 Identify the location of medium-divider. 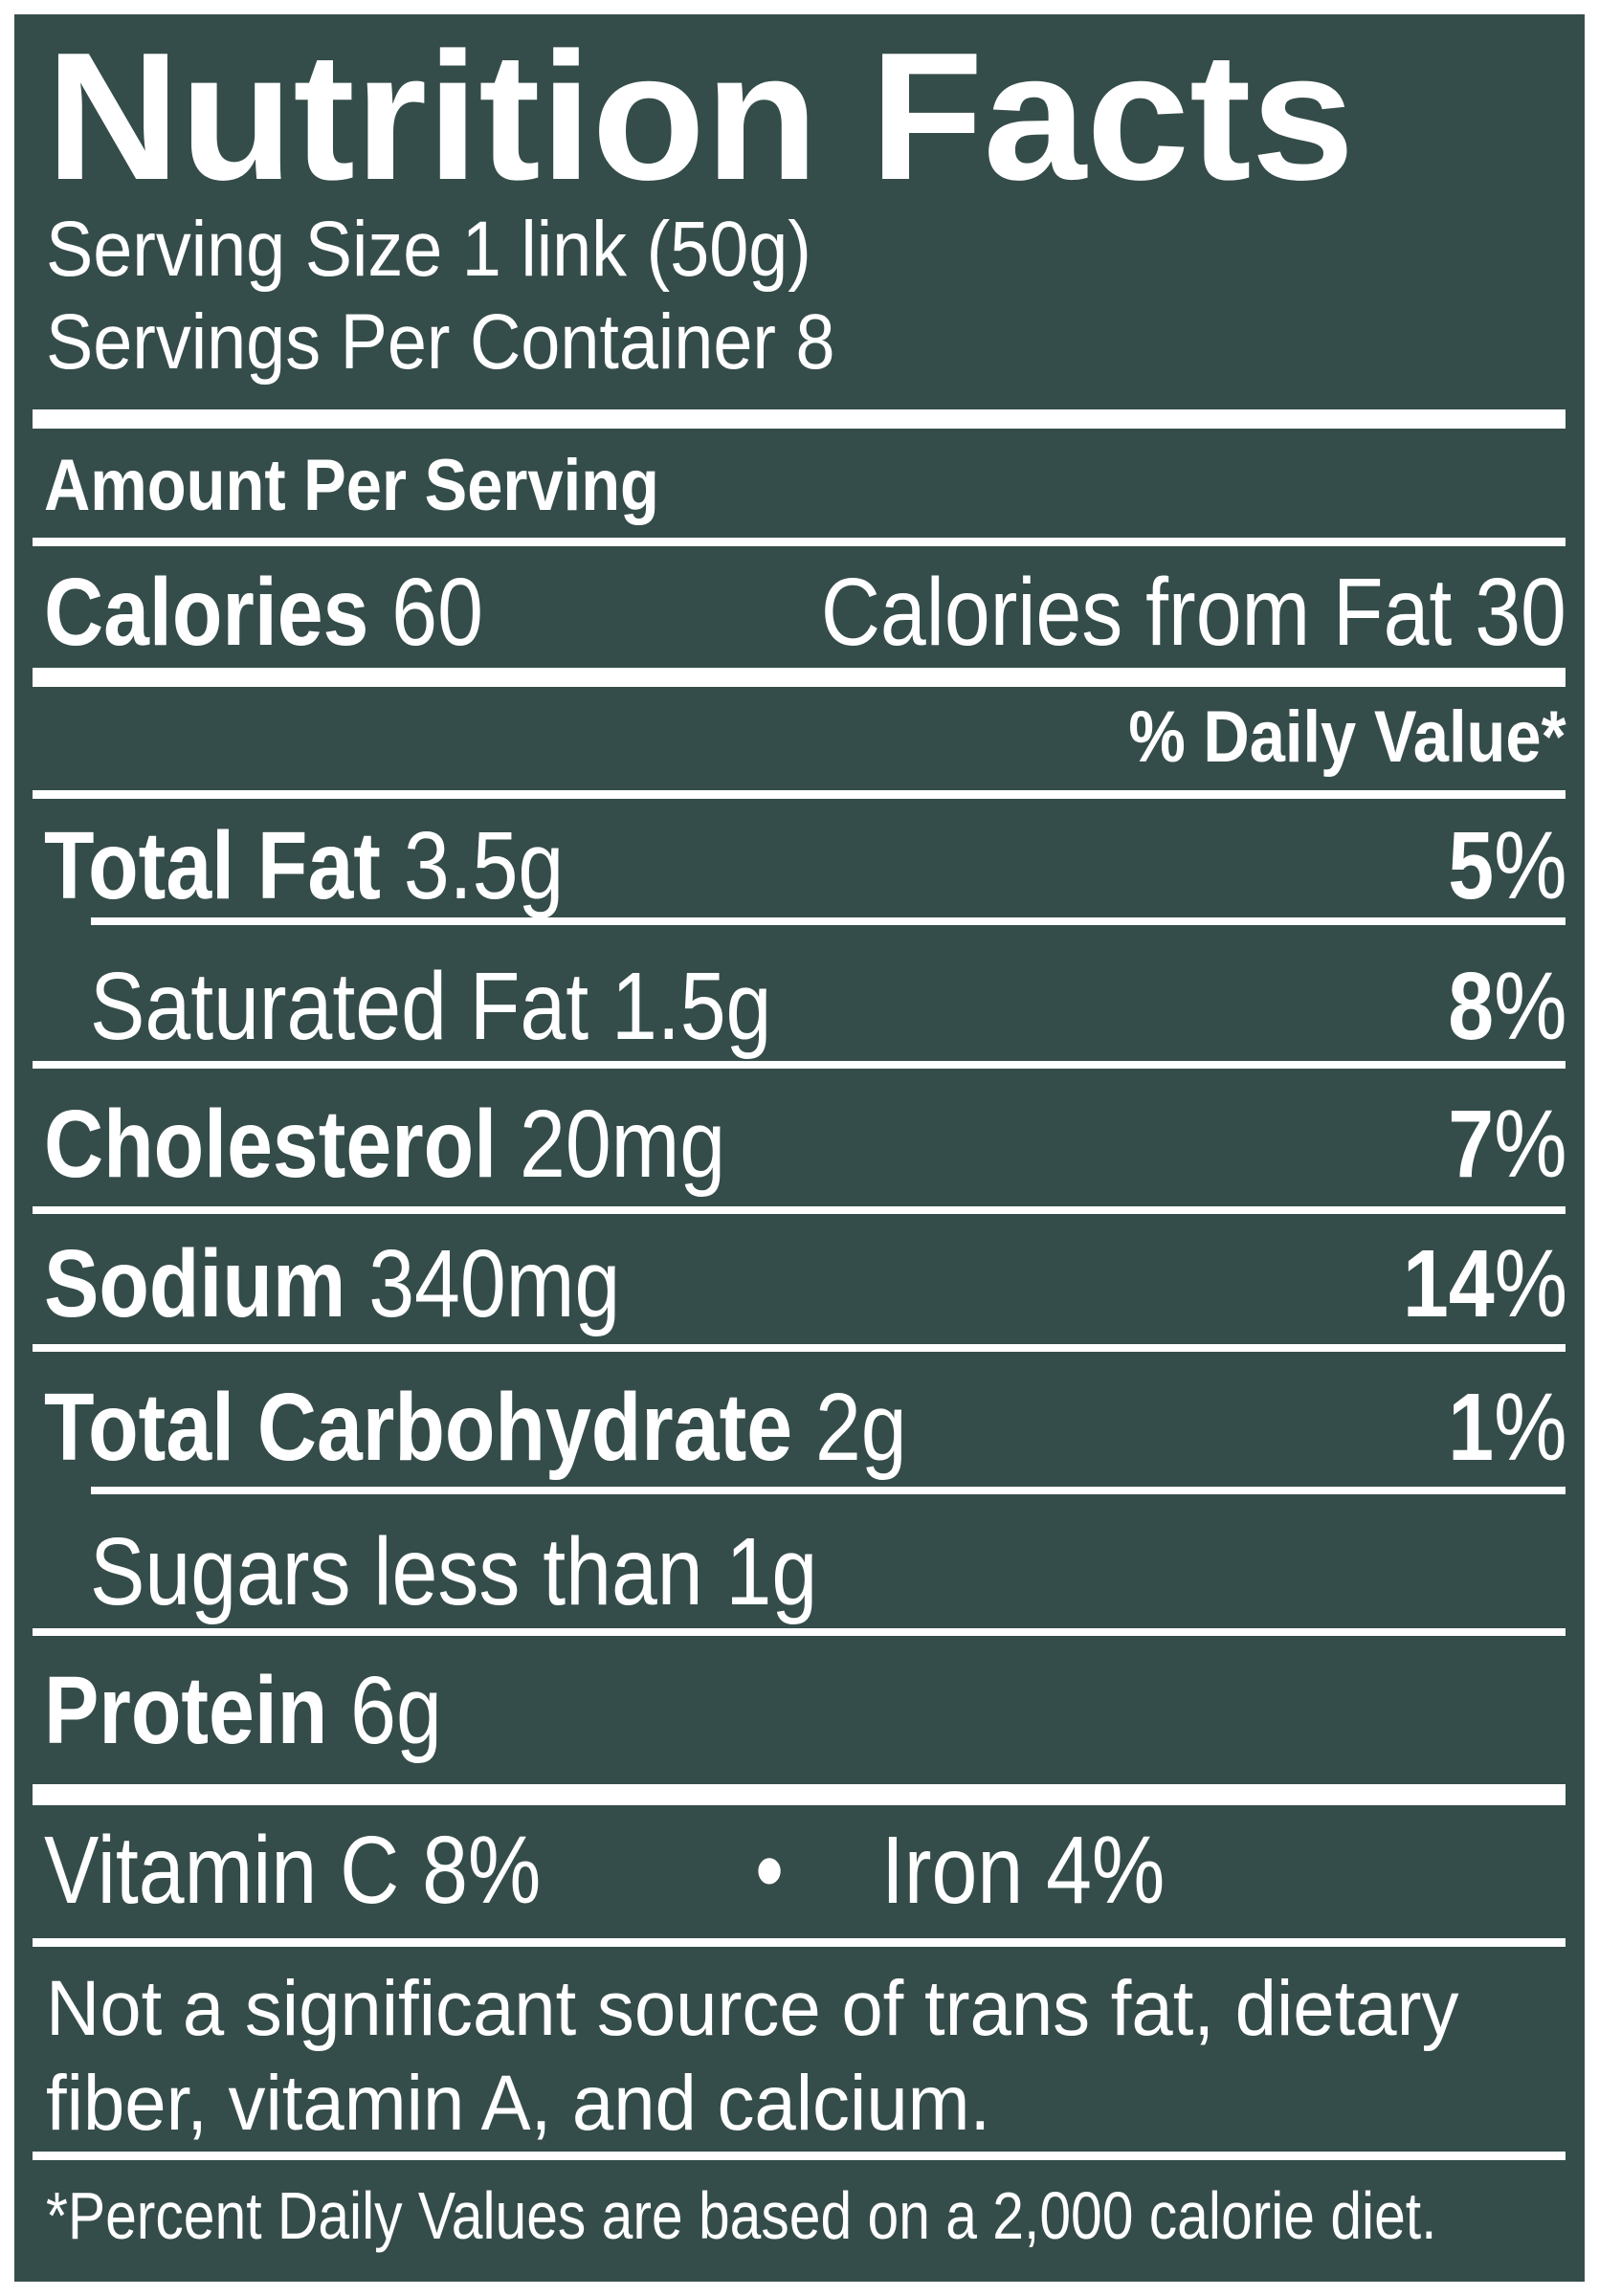
(799, 677).